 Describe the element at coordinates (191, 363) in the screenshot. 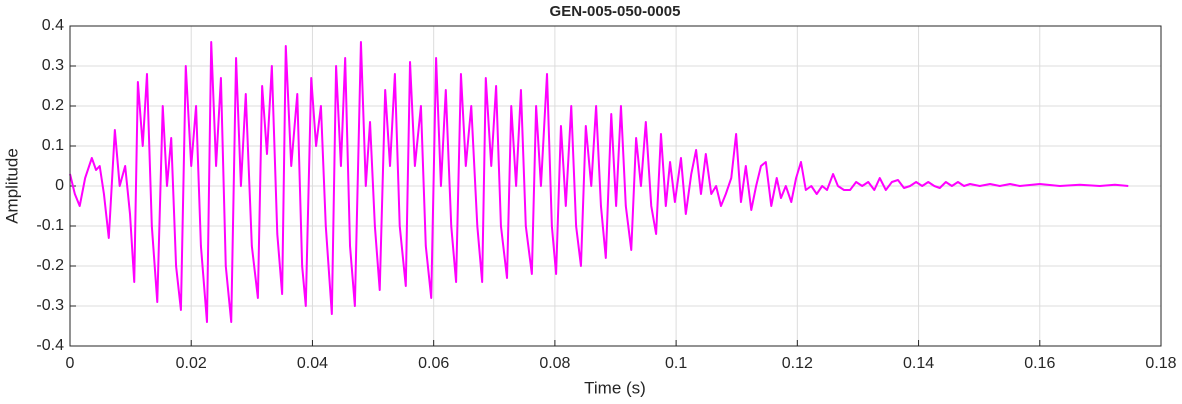

I see `x-tick-label: 0.02` at that location.